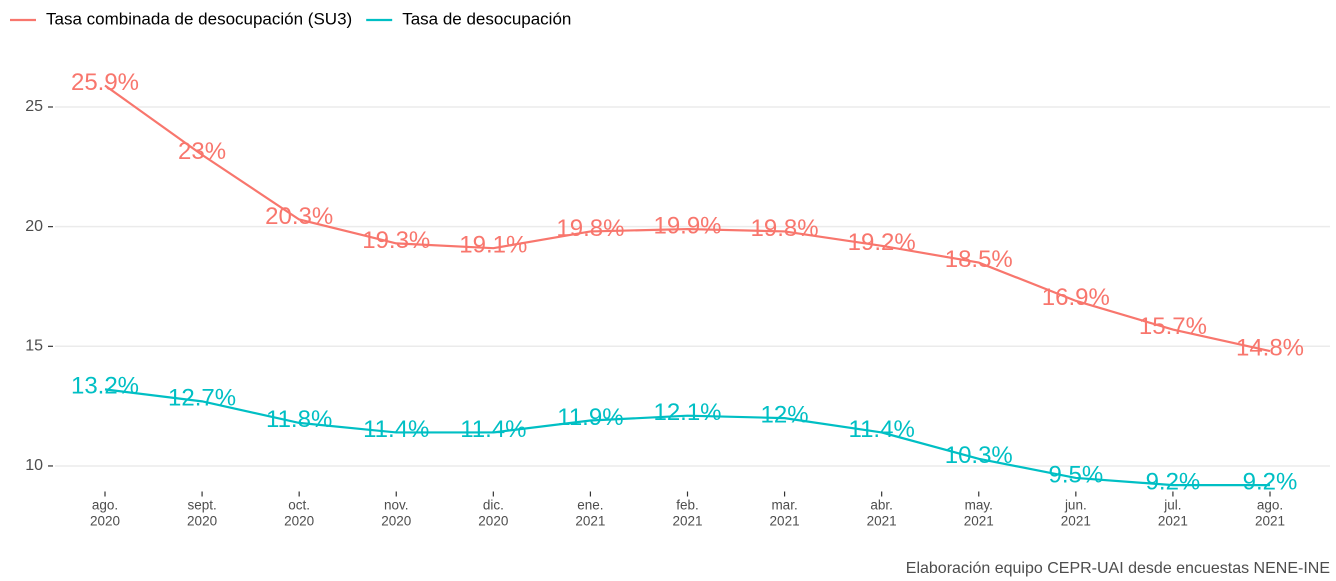 This screenshot has height=581, width=1336. I want to click on x-tick-label: ene. 2021, so click(590, 512).